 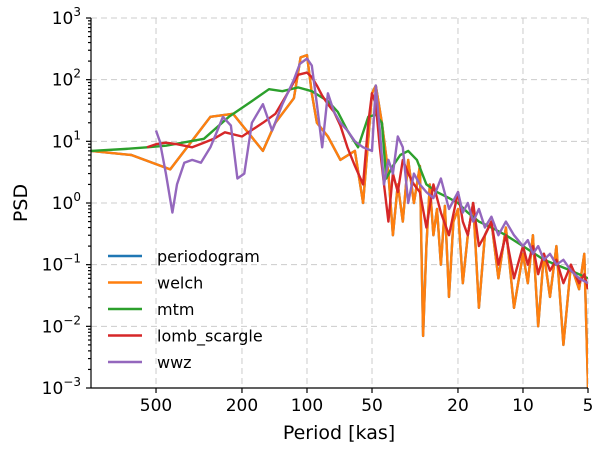 What do you see at coordinates (77, 12) in the screenshot?
I see `y-tick-exponent: 3` at bounding box center [77, 12].